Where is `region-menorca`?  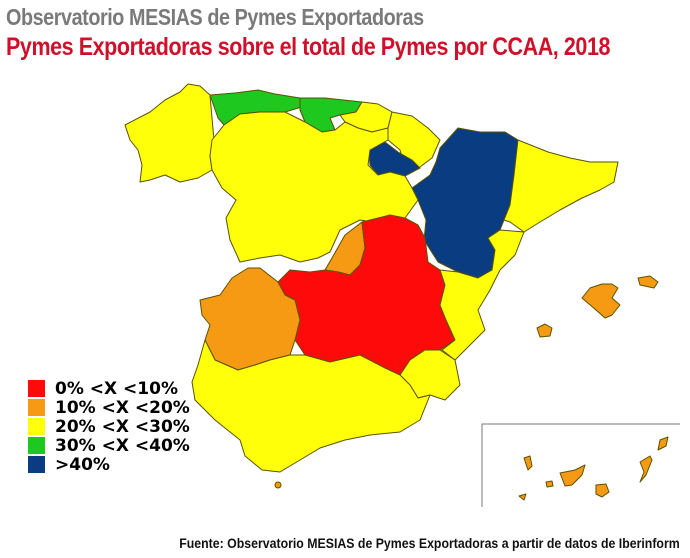
region-menorca is located at coordinates (648, 282).